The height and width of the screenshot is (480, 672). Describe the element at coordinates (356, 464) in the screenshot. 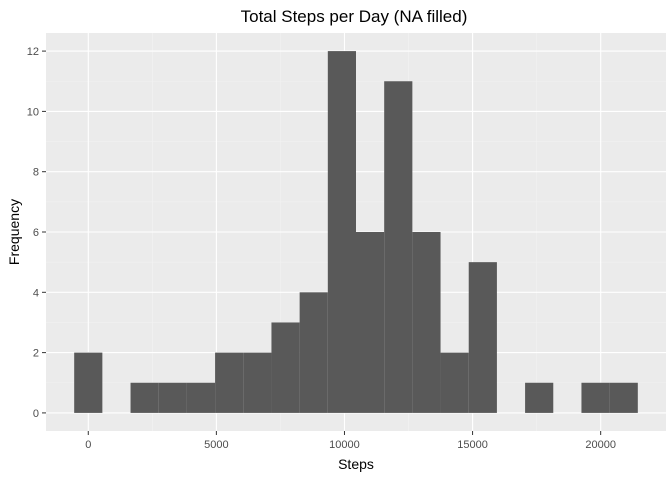

I see `x-axis-title: Steps` at that location.